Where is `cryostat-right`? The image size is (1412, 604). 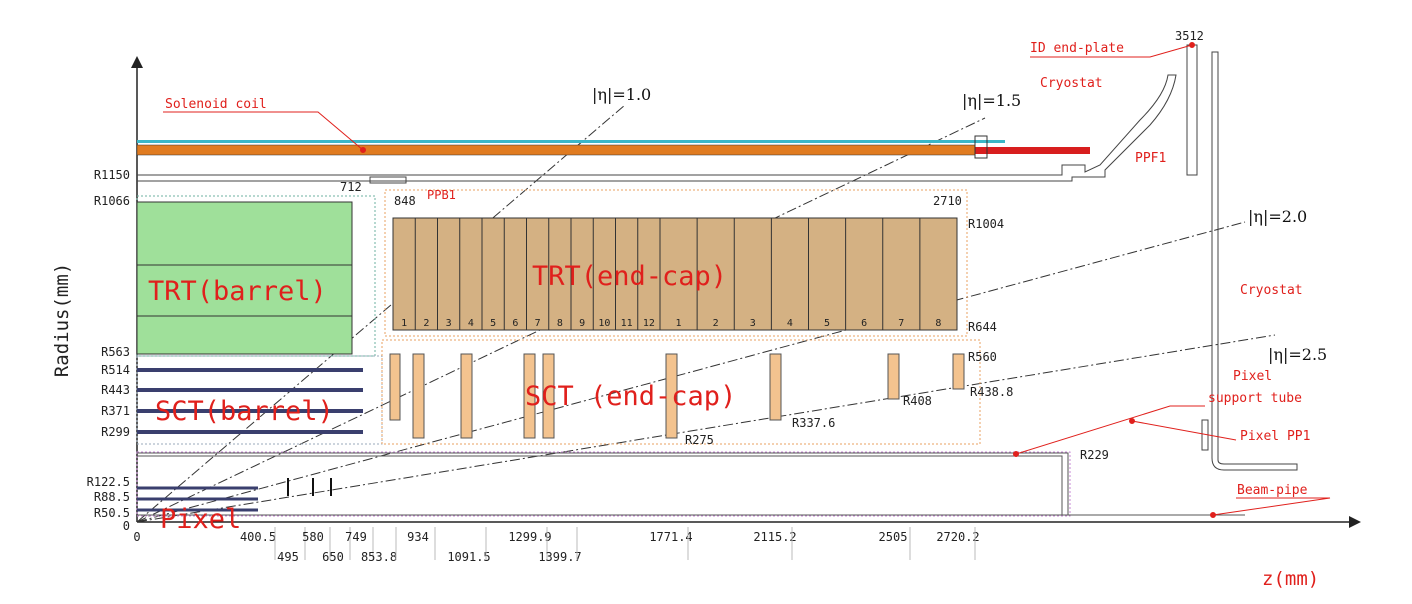
cryostat-right is located at coordinates (1254, 261).